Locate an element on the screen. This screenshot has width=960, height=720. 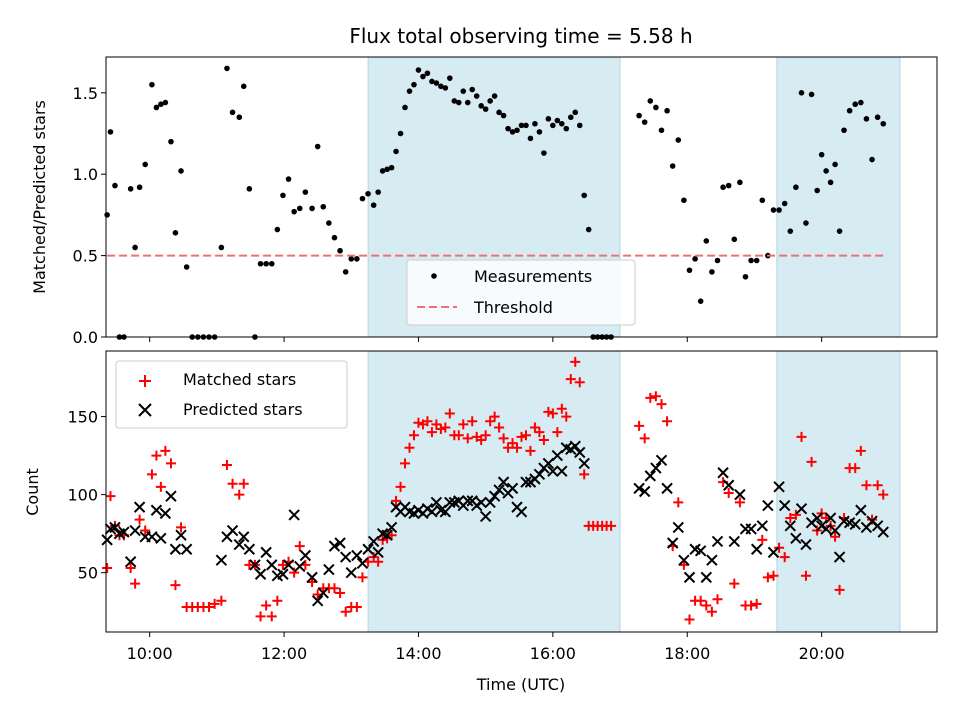
bottom-legend: Matched stars Predicted stars is located at coordinates (231, 394).